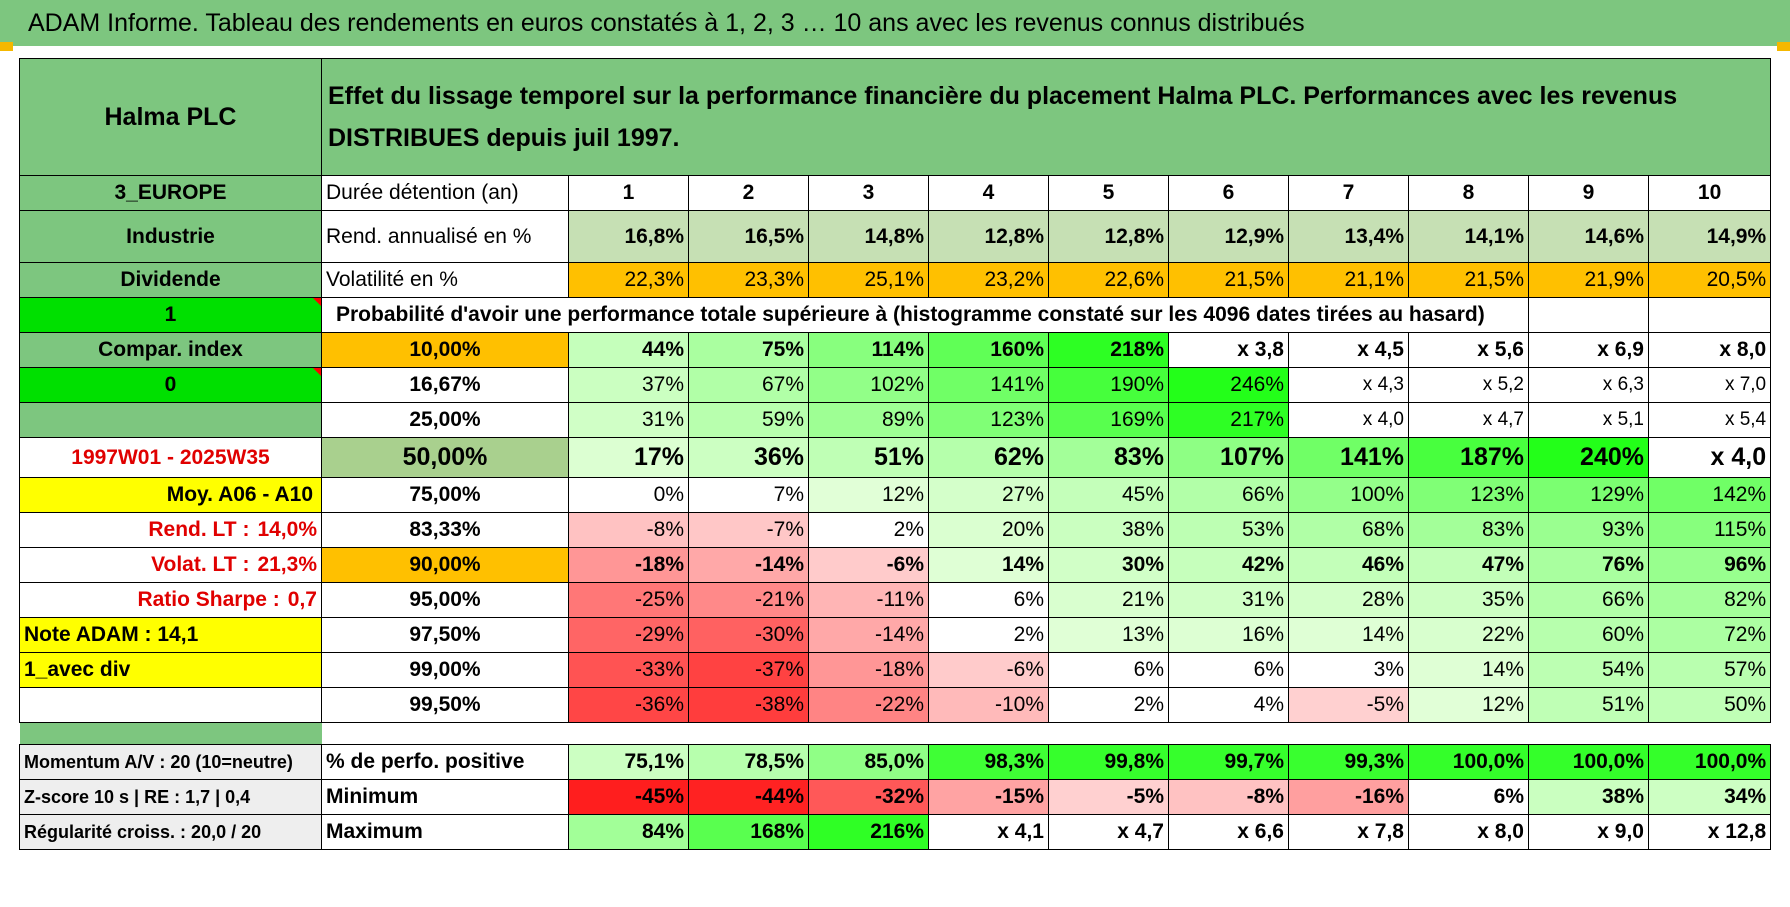 The image size is (1790, 907). What do you see at coordinates (988, 457) in the screenshot?
I see `perf-cell: 62%` at bounding box center [988, 457].